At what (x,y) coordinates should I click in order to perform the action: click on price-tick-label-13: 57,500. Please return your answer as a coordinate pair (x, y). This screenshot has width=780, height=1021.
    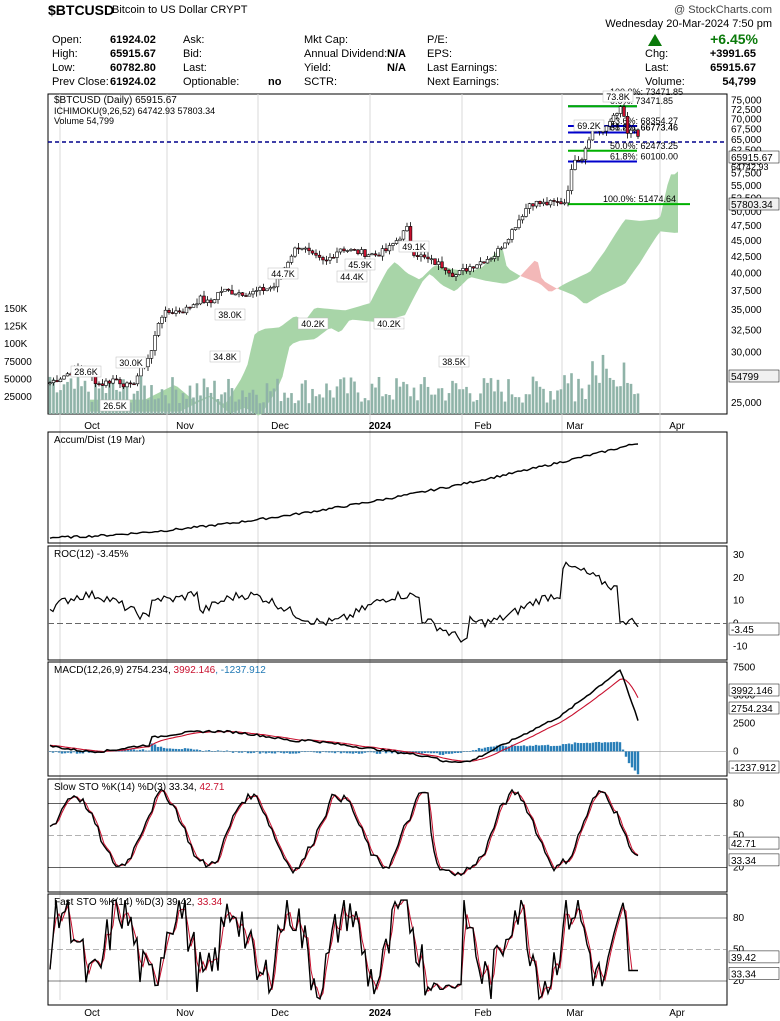
    Looking at the image, I should click on (746, 174).